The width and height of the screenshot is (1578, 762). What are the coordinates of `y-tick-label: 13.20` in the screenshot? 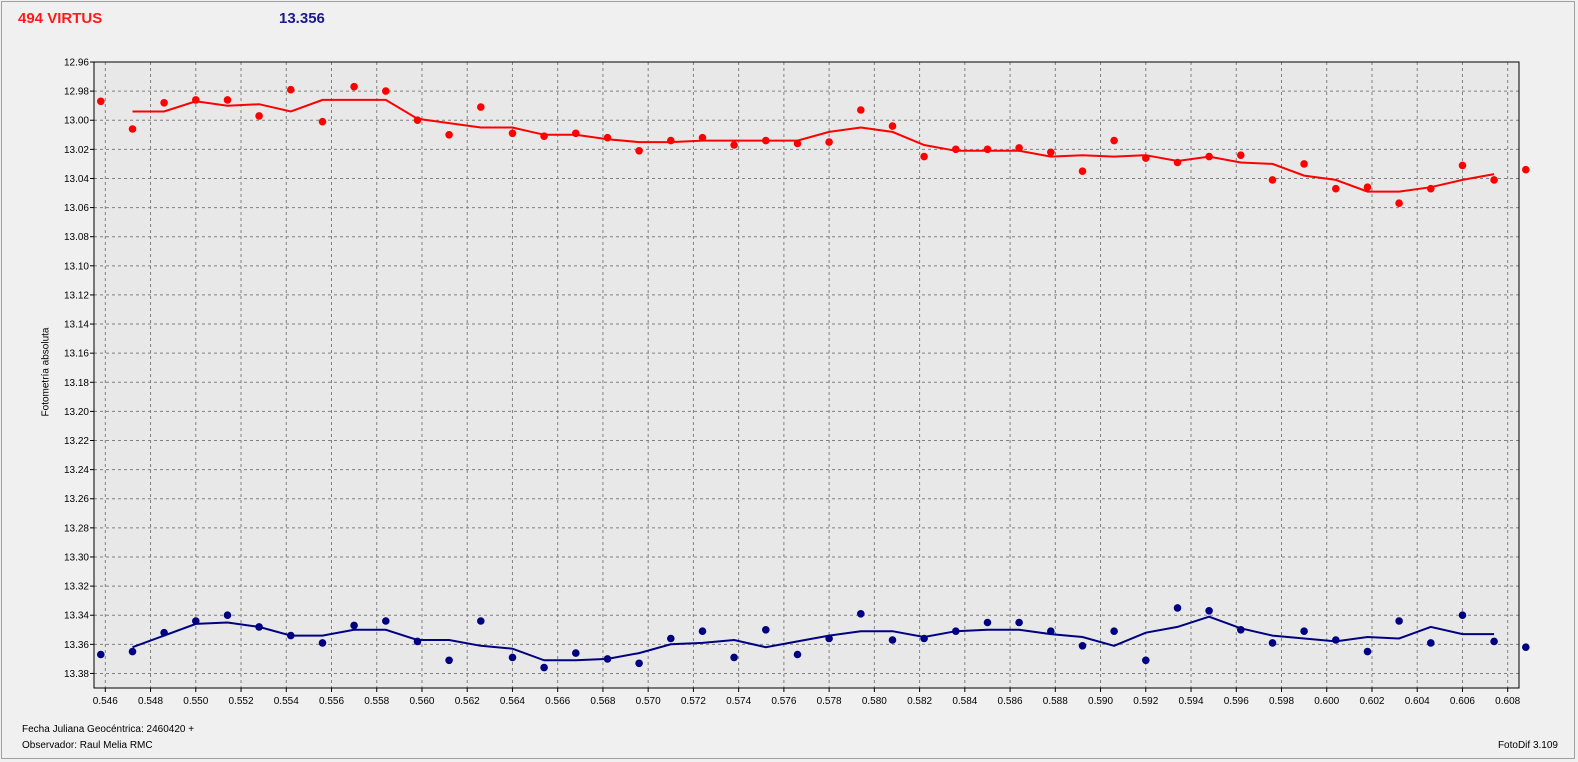 It's located at (76, 412).